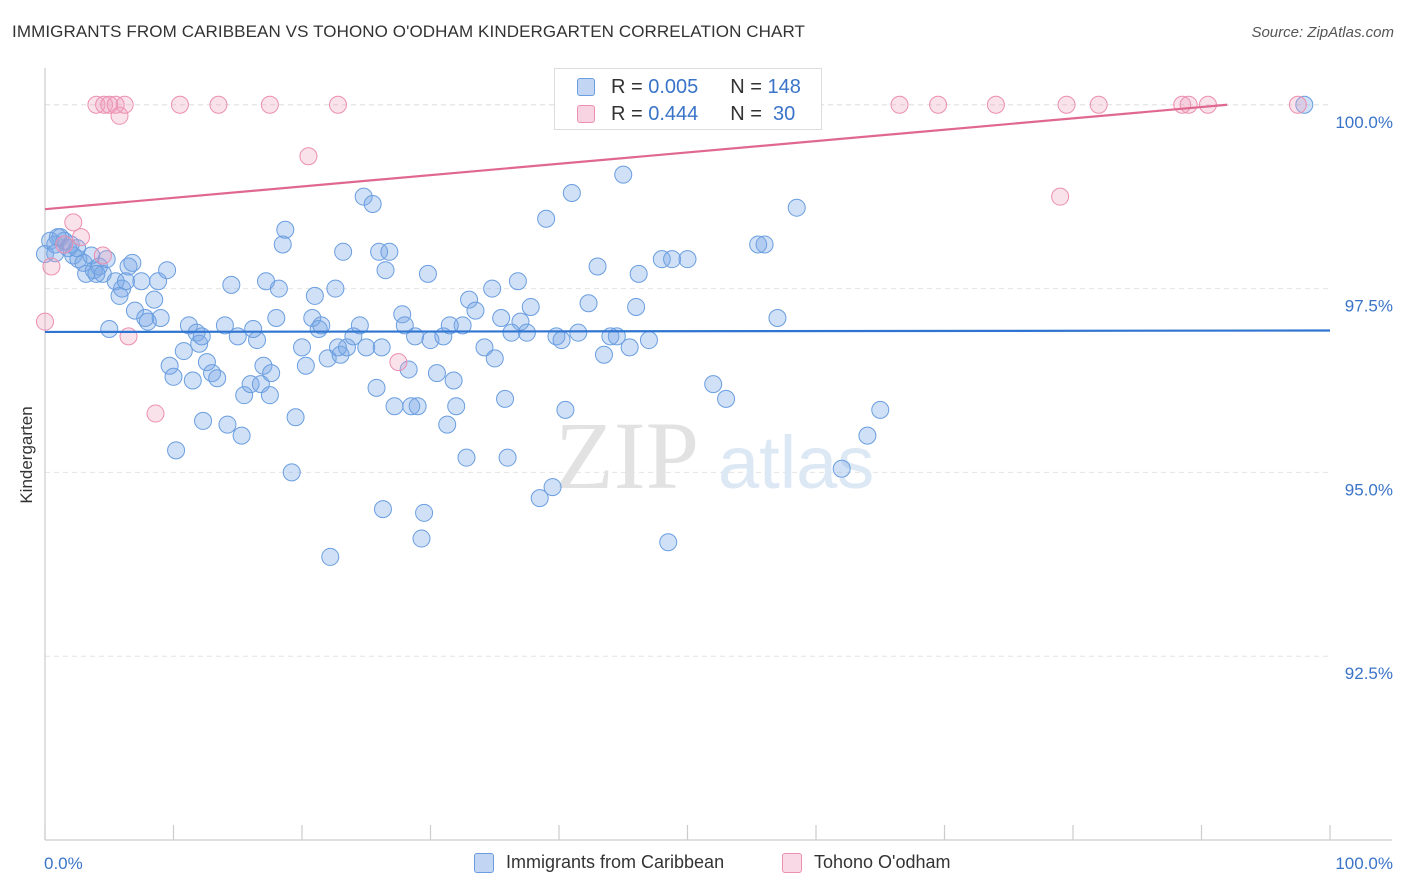 The width and height of the screenshot is (1406, 892). Describe the element at coordinates (1369, 306) in the screenshot. I see `y-tick-label: 97.5%` at that location.